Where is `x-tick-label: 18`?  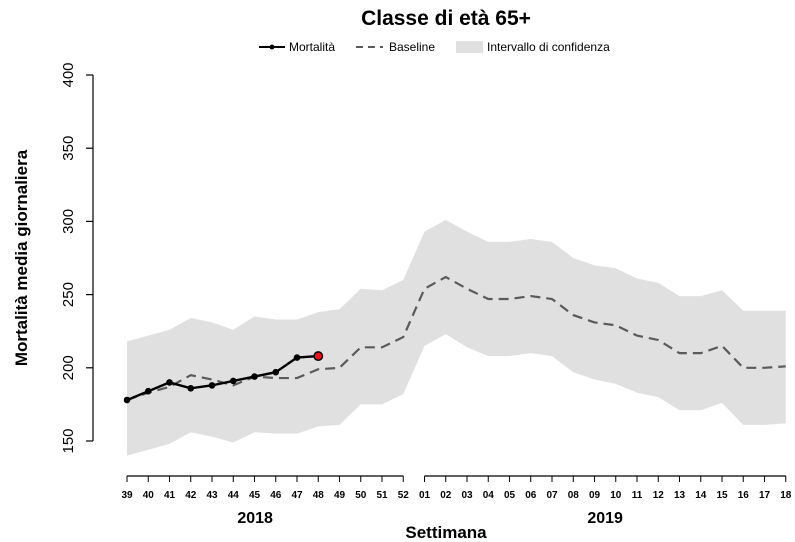
x-tick-label: 18 is located at coordinates (786, 495).